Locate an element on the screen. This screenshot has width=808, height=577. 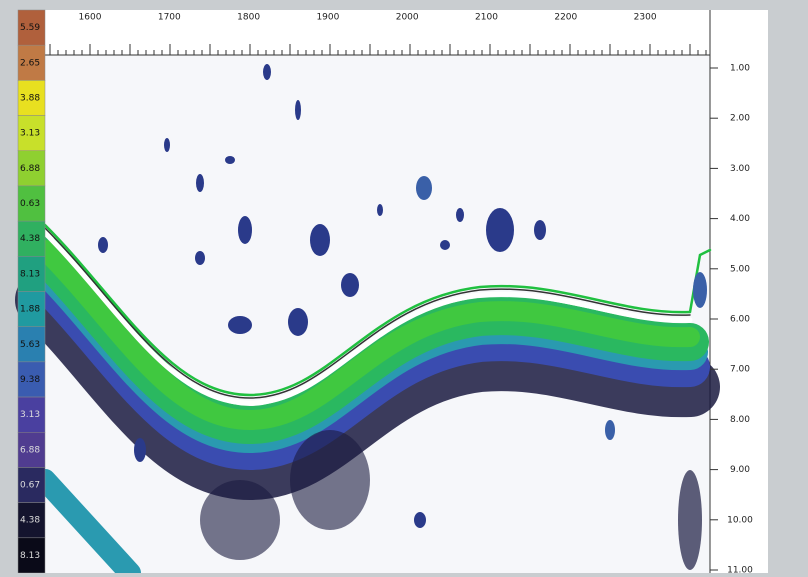
color-scale-label: 3.88 is located at coordinates (30, 98).